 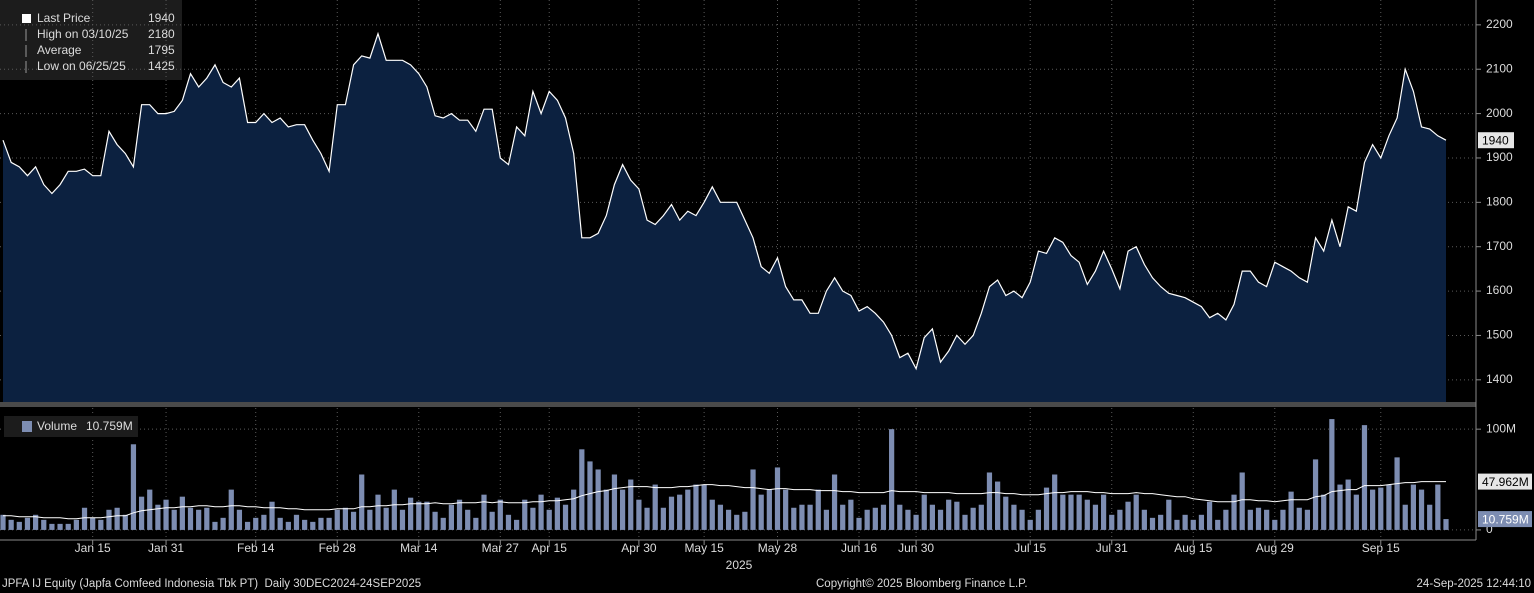 What do you see at coordinates (1501, 428) in the screenshot?
I see `y-tick-label: 100M` at bounding box center [1501, 428].